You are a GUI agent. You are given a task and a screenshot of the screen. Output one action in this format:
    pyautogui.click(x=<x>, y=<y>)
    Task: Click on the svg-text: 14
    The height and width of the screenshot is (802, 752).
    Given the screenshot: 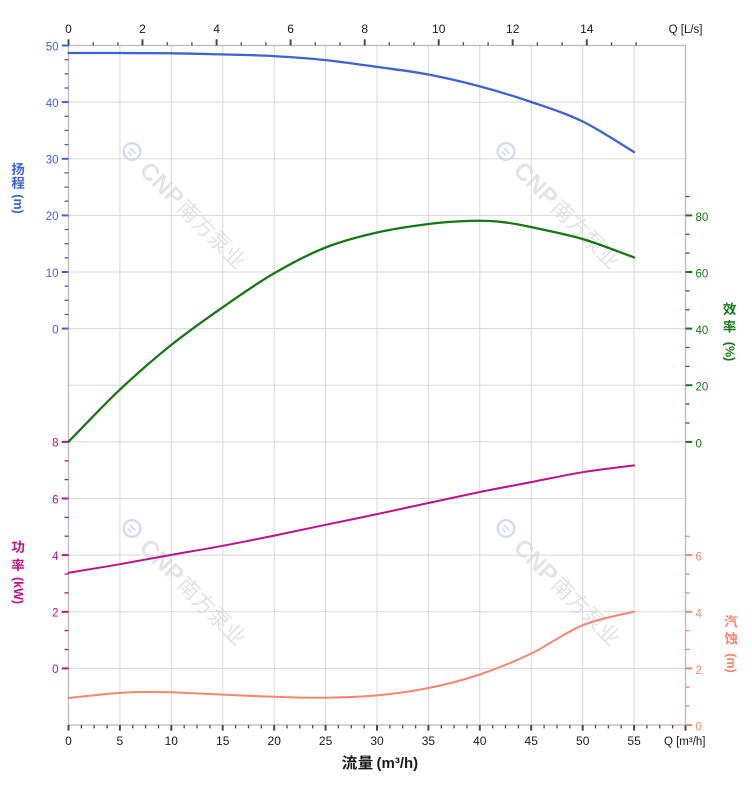 What is the action you would take?
    pyautogui.click(x=587, y=29)
    